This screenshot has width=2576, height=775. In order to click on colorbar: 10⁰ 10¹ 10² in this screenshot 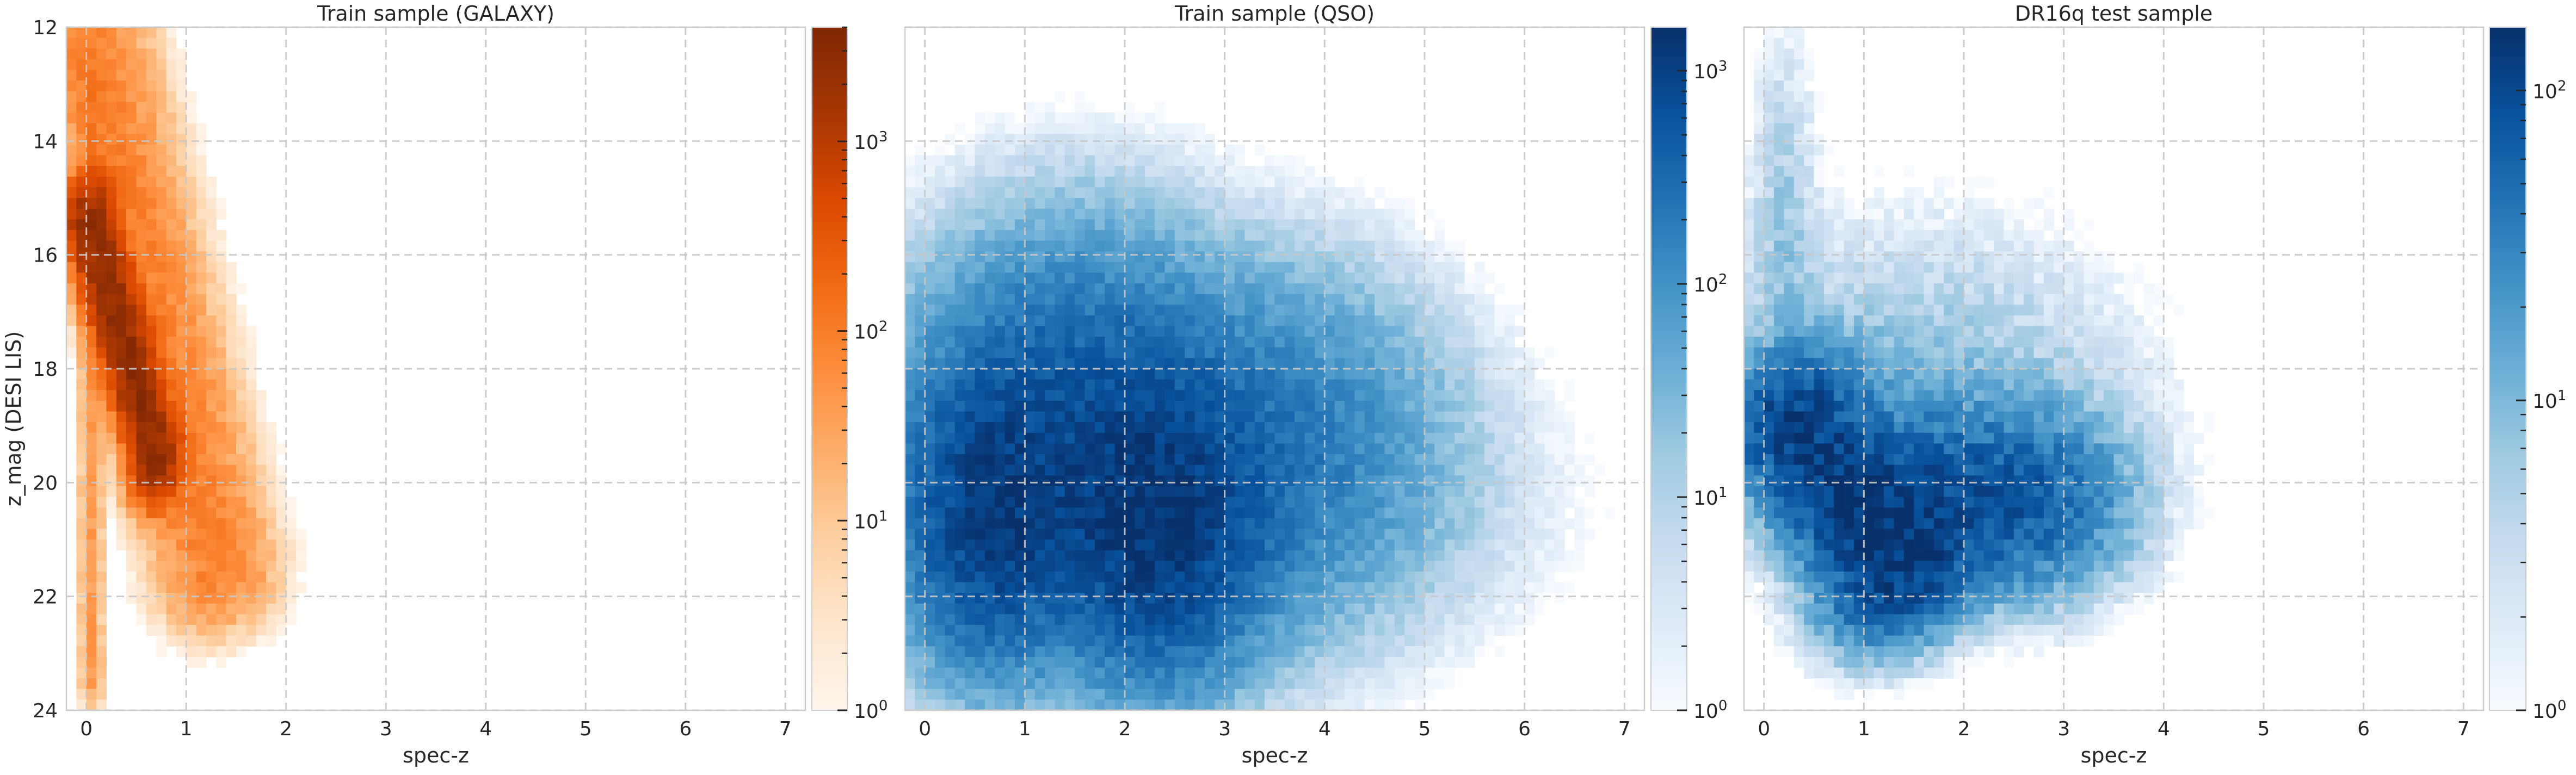, I will do `click(2527, 375)`.